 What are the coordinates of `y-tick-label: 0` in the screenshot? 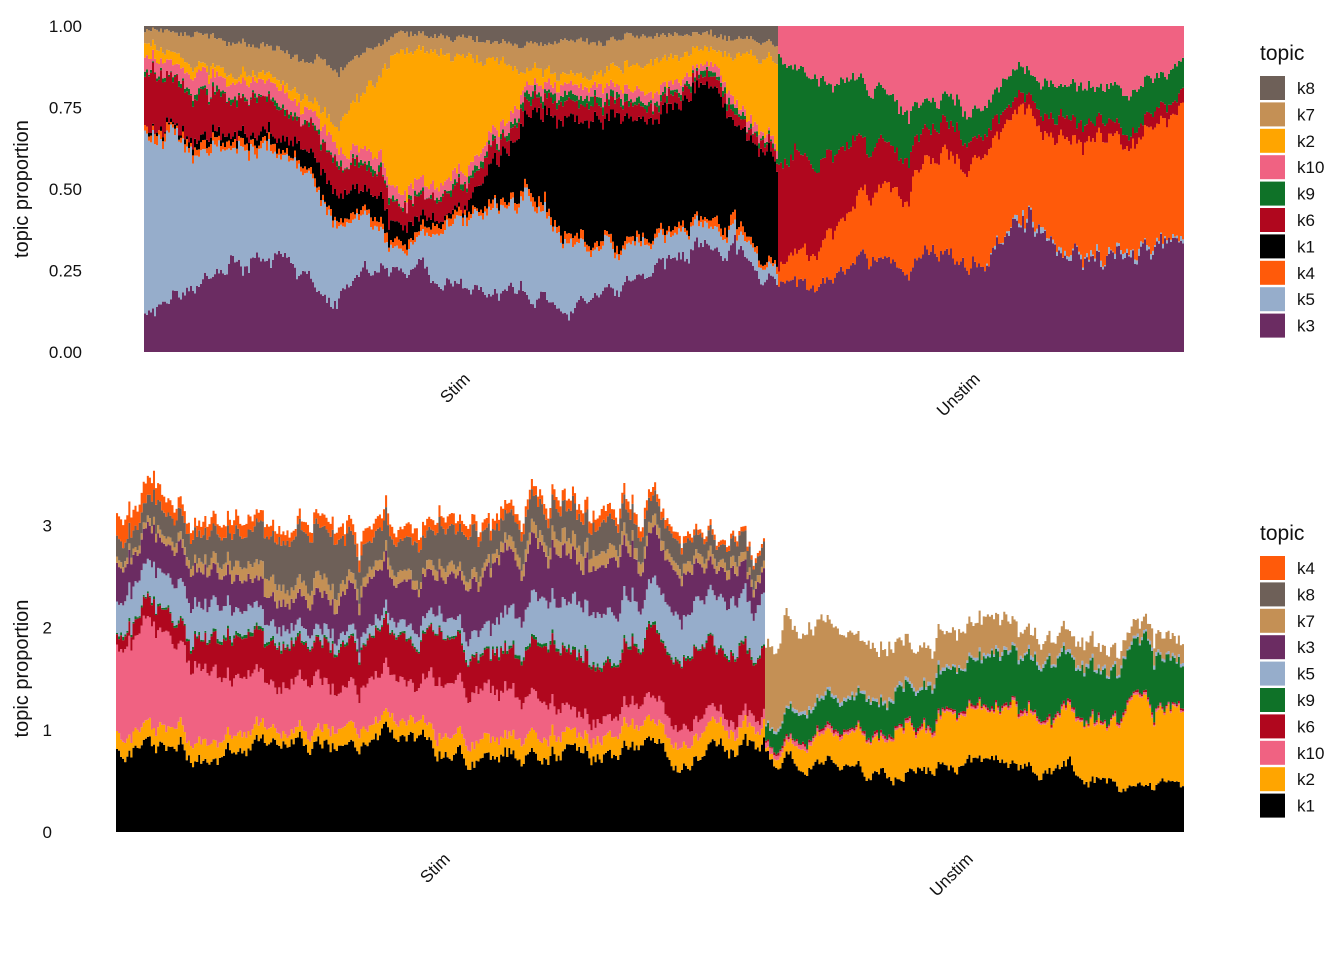 It's located at (47, 832).